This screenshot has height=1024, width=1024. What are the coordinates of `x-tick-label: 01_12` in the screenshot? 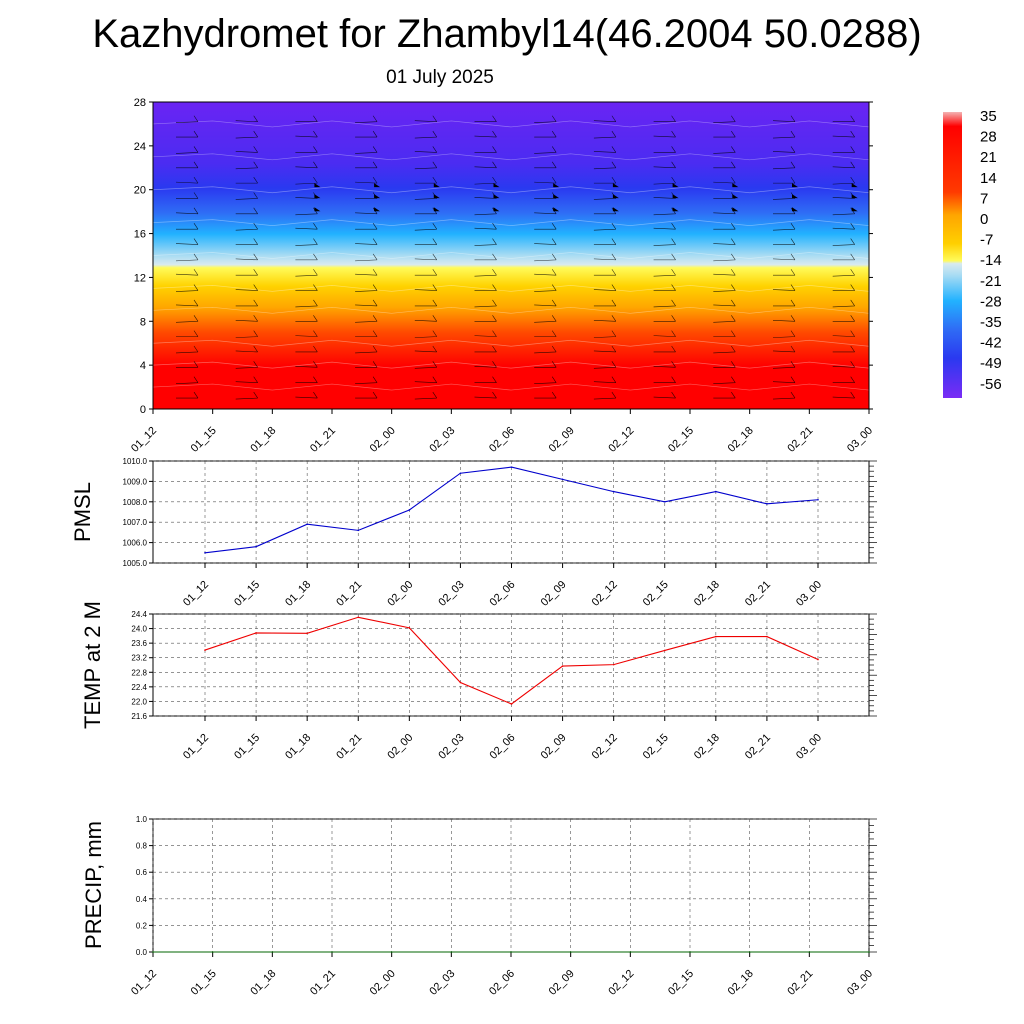 It's located at (144, 440).